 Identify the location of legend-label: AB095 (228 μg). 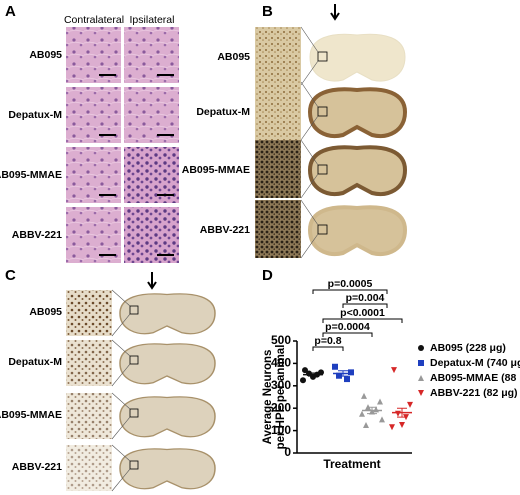
(468, 348).